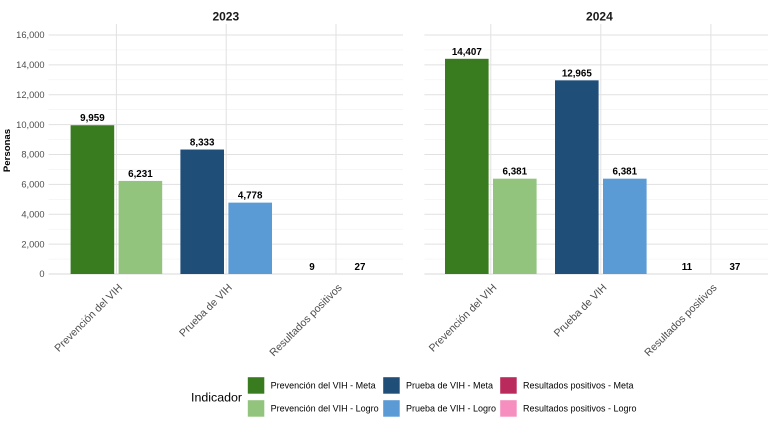  I want to click on svg-text: 12,965, so click(577, 73).